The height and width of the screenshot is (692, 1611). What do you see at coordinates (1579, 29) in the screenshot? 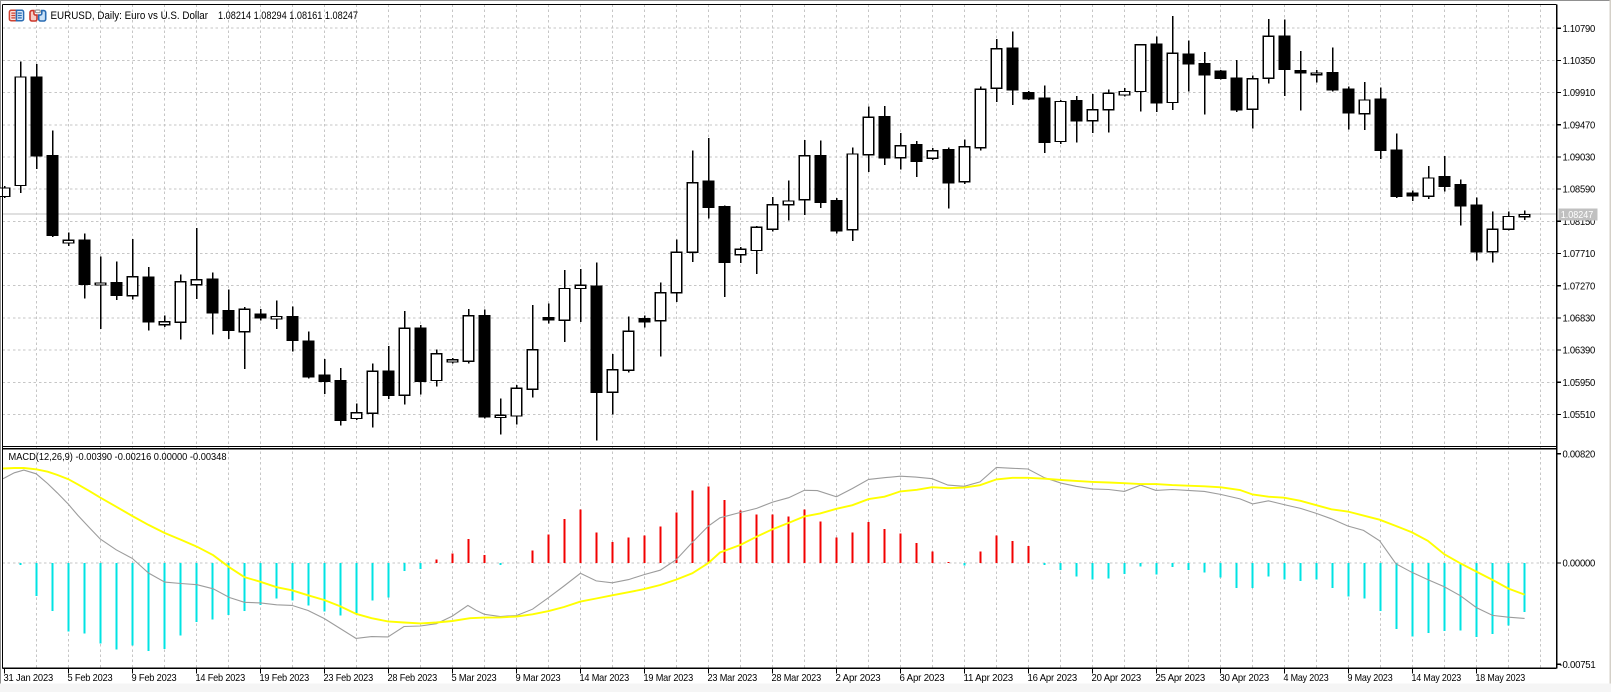
I see `svg-text: 1.10790` at bounding box center [1579, 29].